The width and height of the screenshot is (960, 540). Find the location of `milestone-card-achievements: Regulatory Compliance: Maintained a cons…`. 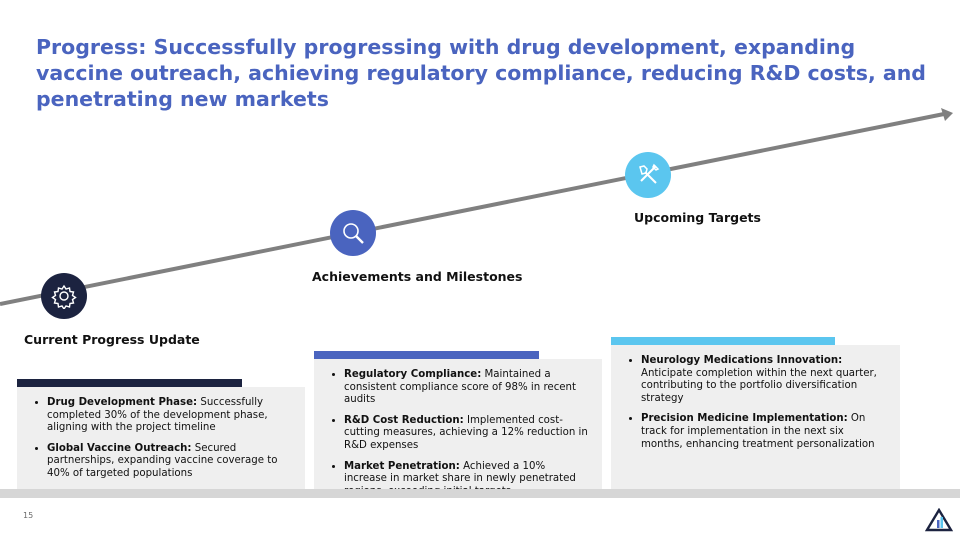

milestone-card-achievements: Regulatory Compliance: Maintained a cons… is located at coordinates (458, 428).